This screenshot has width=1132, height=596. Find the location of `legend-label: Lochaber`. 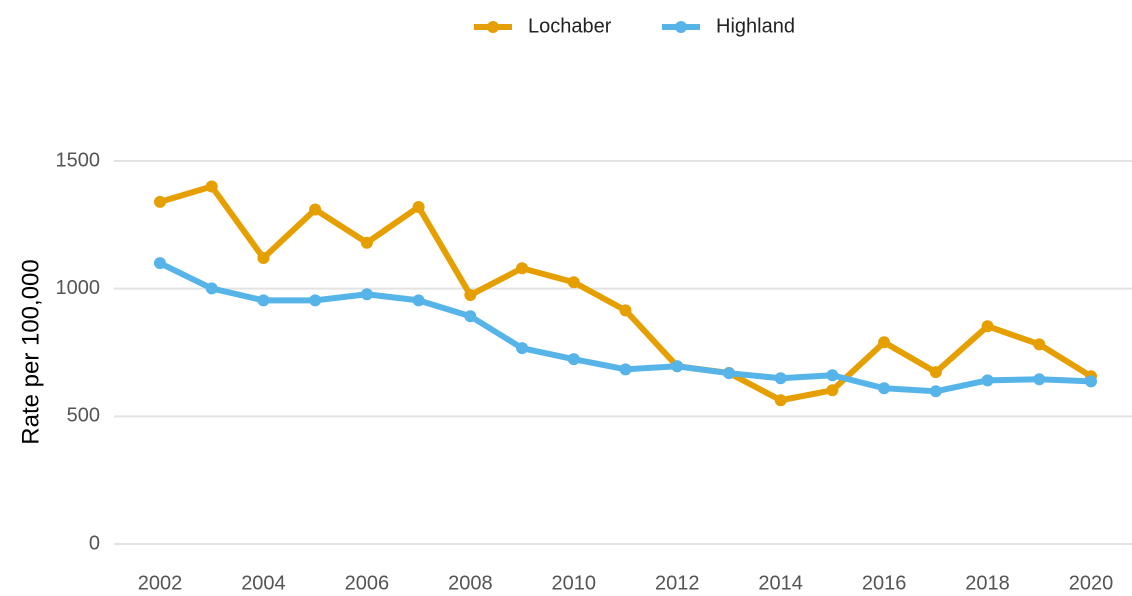

legend-label: Lochaber is located at coordinates (570, 26).